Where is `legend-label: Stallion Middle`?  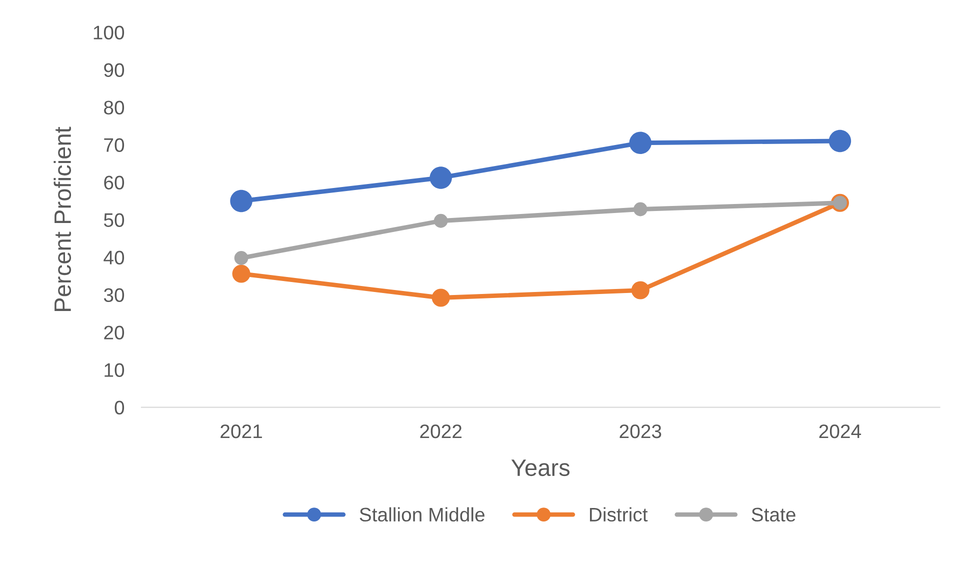
legend-label: Stallion Middle is located at coordinates (422, 514).